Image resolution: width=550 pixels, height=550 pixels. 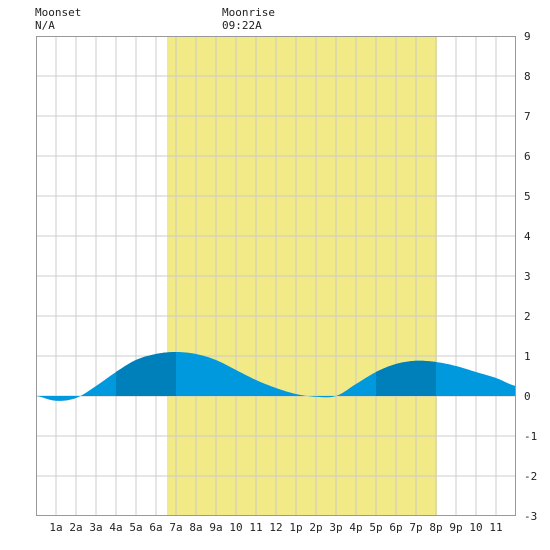 I want to click on x-tick-label: 4p, so click(x=355, y=527).